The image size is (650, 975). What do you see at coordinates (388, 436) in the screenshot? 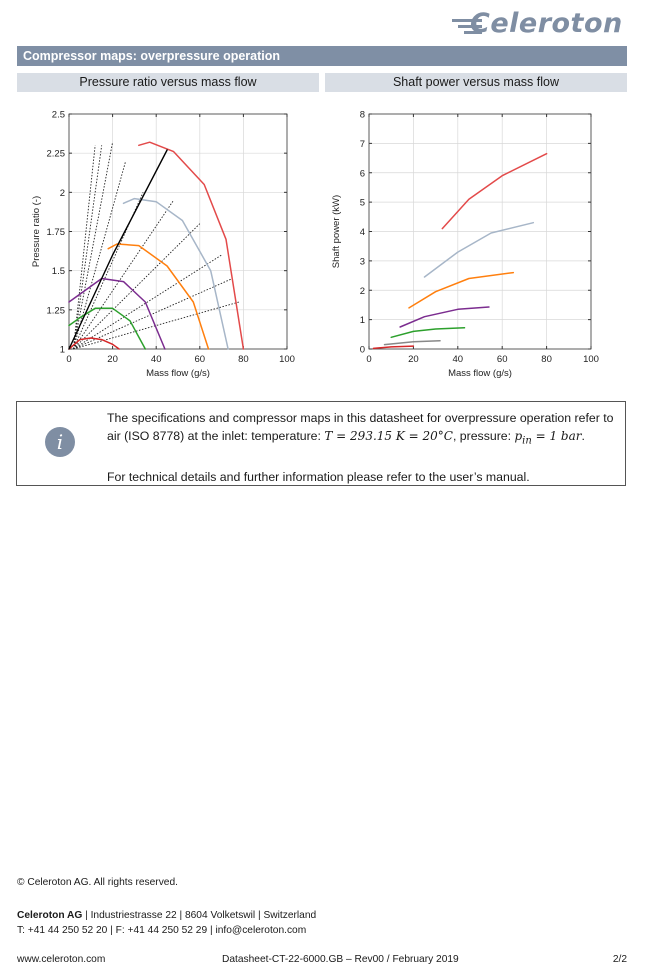
I see `temperature-formula: T = 293.15 K = 20°C` at bounding box center [388, 436].